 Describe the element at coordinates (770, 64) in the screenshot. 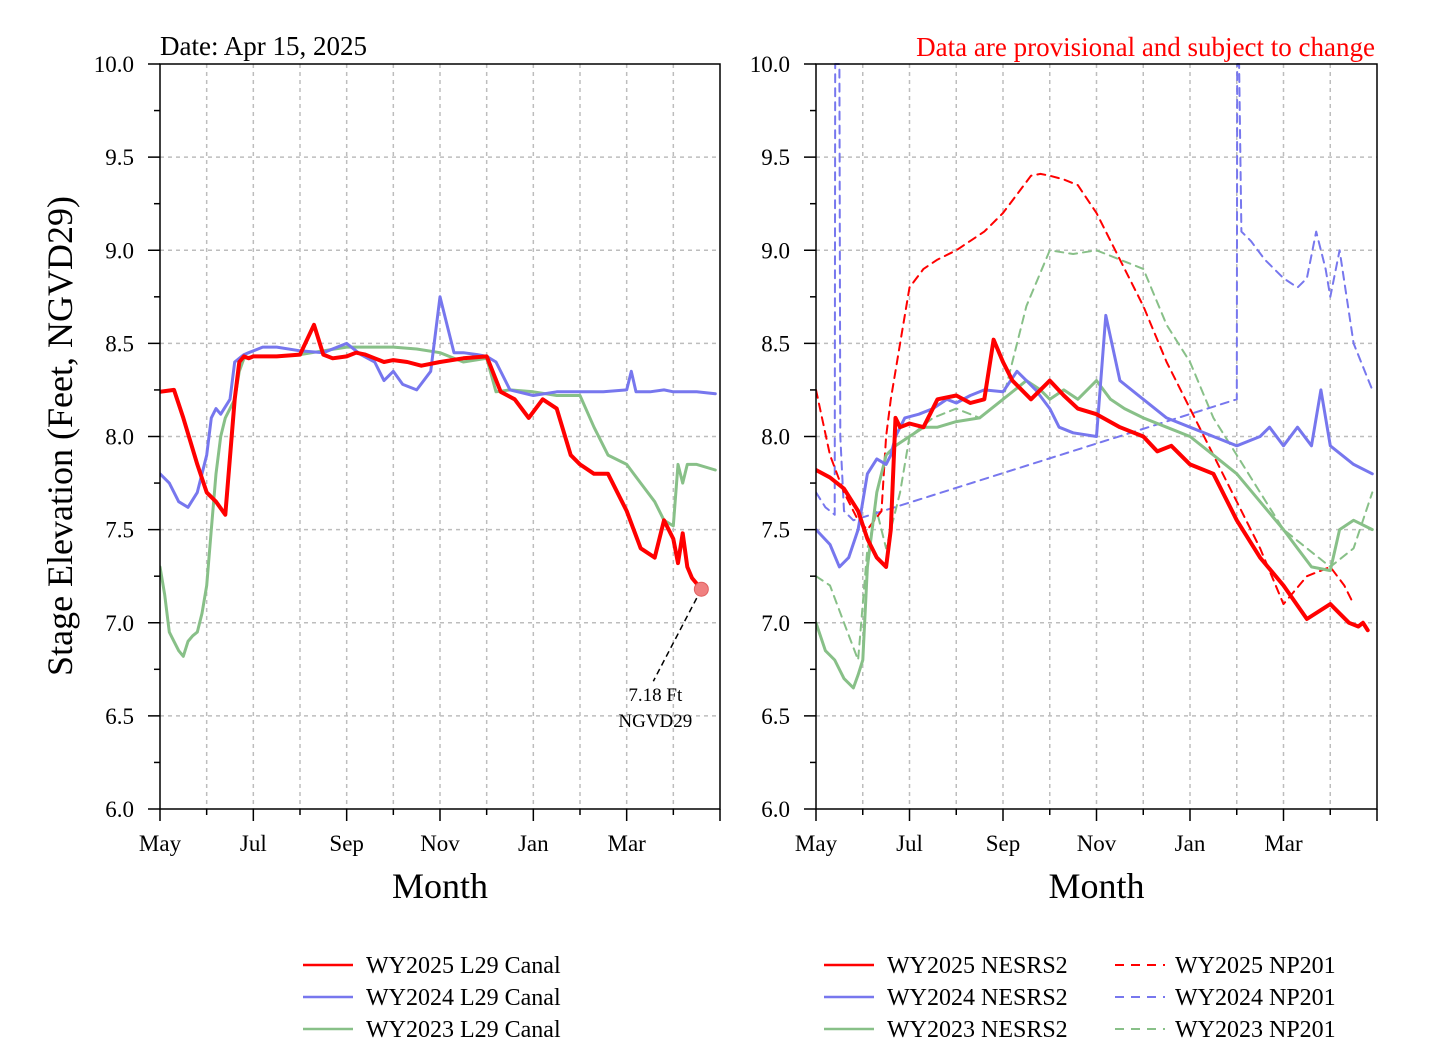

I see `right-y-tick-label: 10.0` at that location.